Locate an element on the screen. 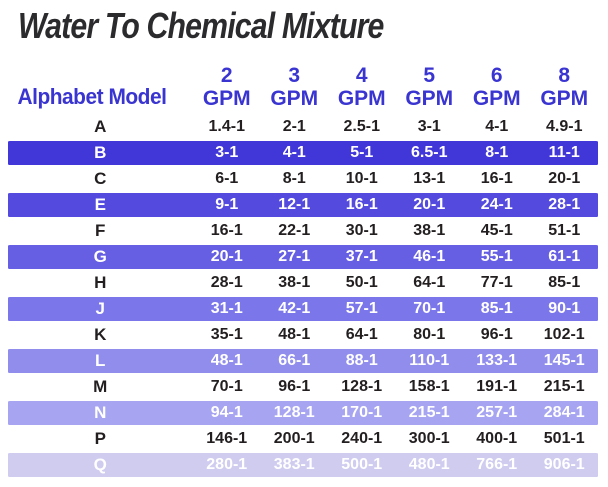 The width and height of the screenshot is (608, 487). ratio-cell: 766-1 is located at coordinates (497, 464).